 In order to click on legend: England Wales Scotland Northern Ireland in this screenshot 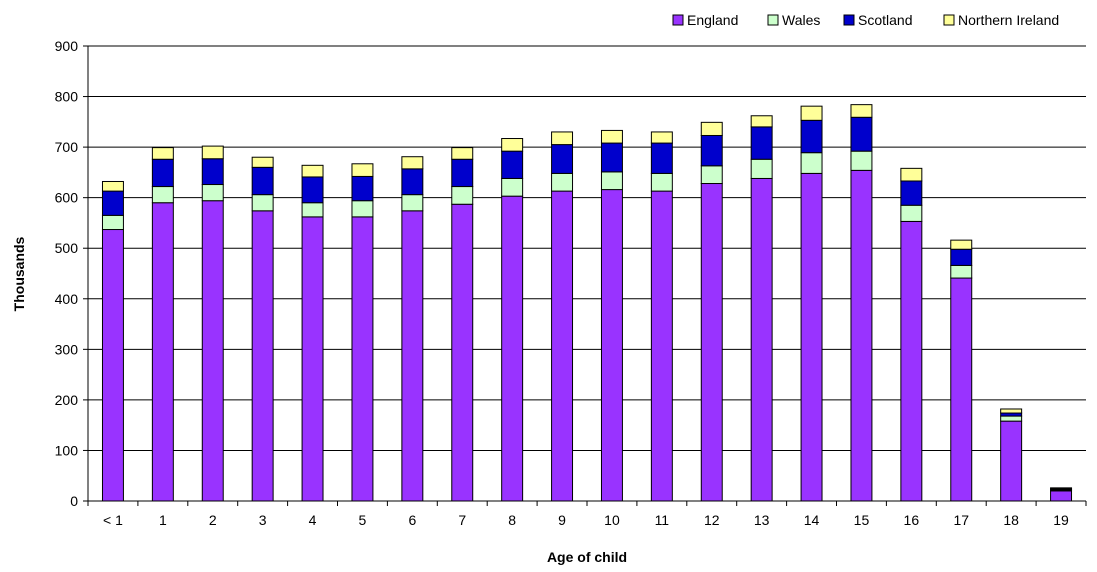, I will do `click(865, 20)`.